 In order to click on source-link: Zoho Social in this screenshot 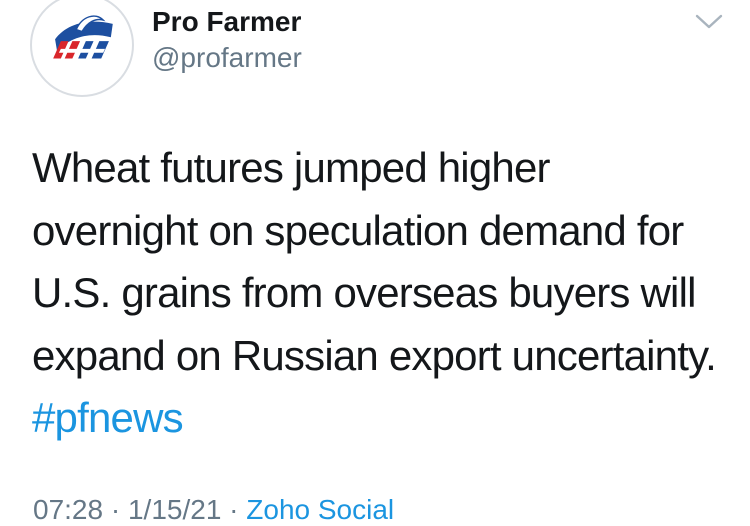, I will do `click(320, 509)`.